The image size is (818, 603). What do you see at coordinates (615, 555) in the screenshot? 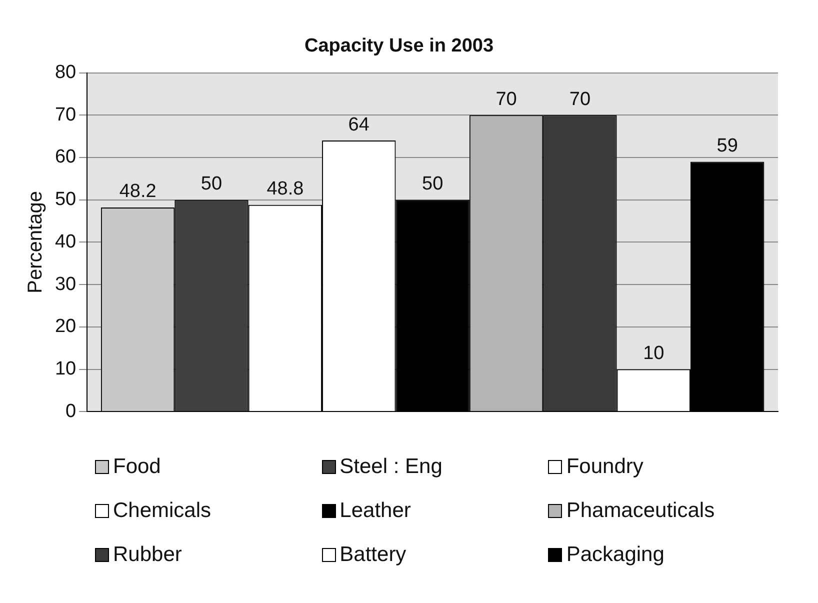
I see `legend-label: Packaging` at bounding box center [615, 555].